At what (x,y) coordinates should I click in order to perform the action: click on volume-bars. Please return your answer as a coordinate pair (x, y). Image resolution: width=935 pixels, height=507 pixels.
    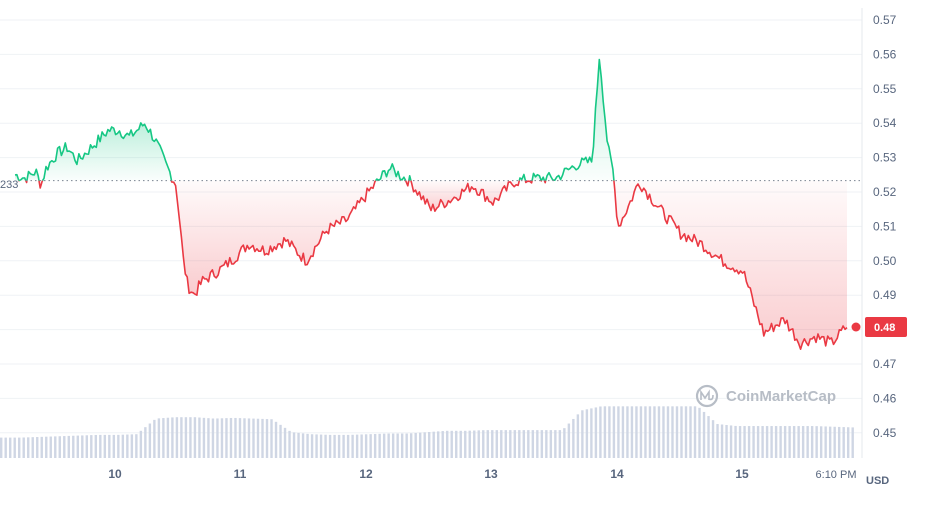
    Looking at the image, I should click on (427, 432).